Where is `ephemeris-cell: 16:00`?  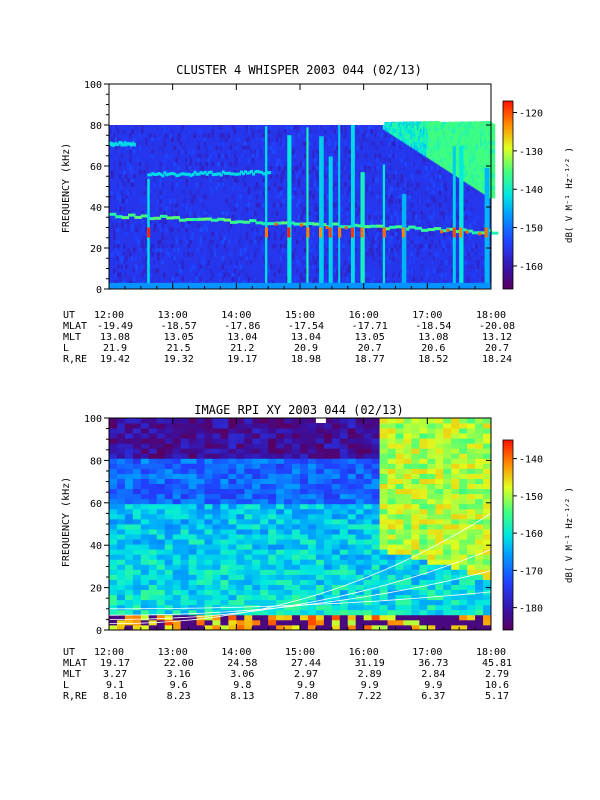 ephemeris-cell: 16:00 is located at coordinates (364, 315).